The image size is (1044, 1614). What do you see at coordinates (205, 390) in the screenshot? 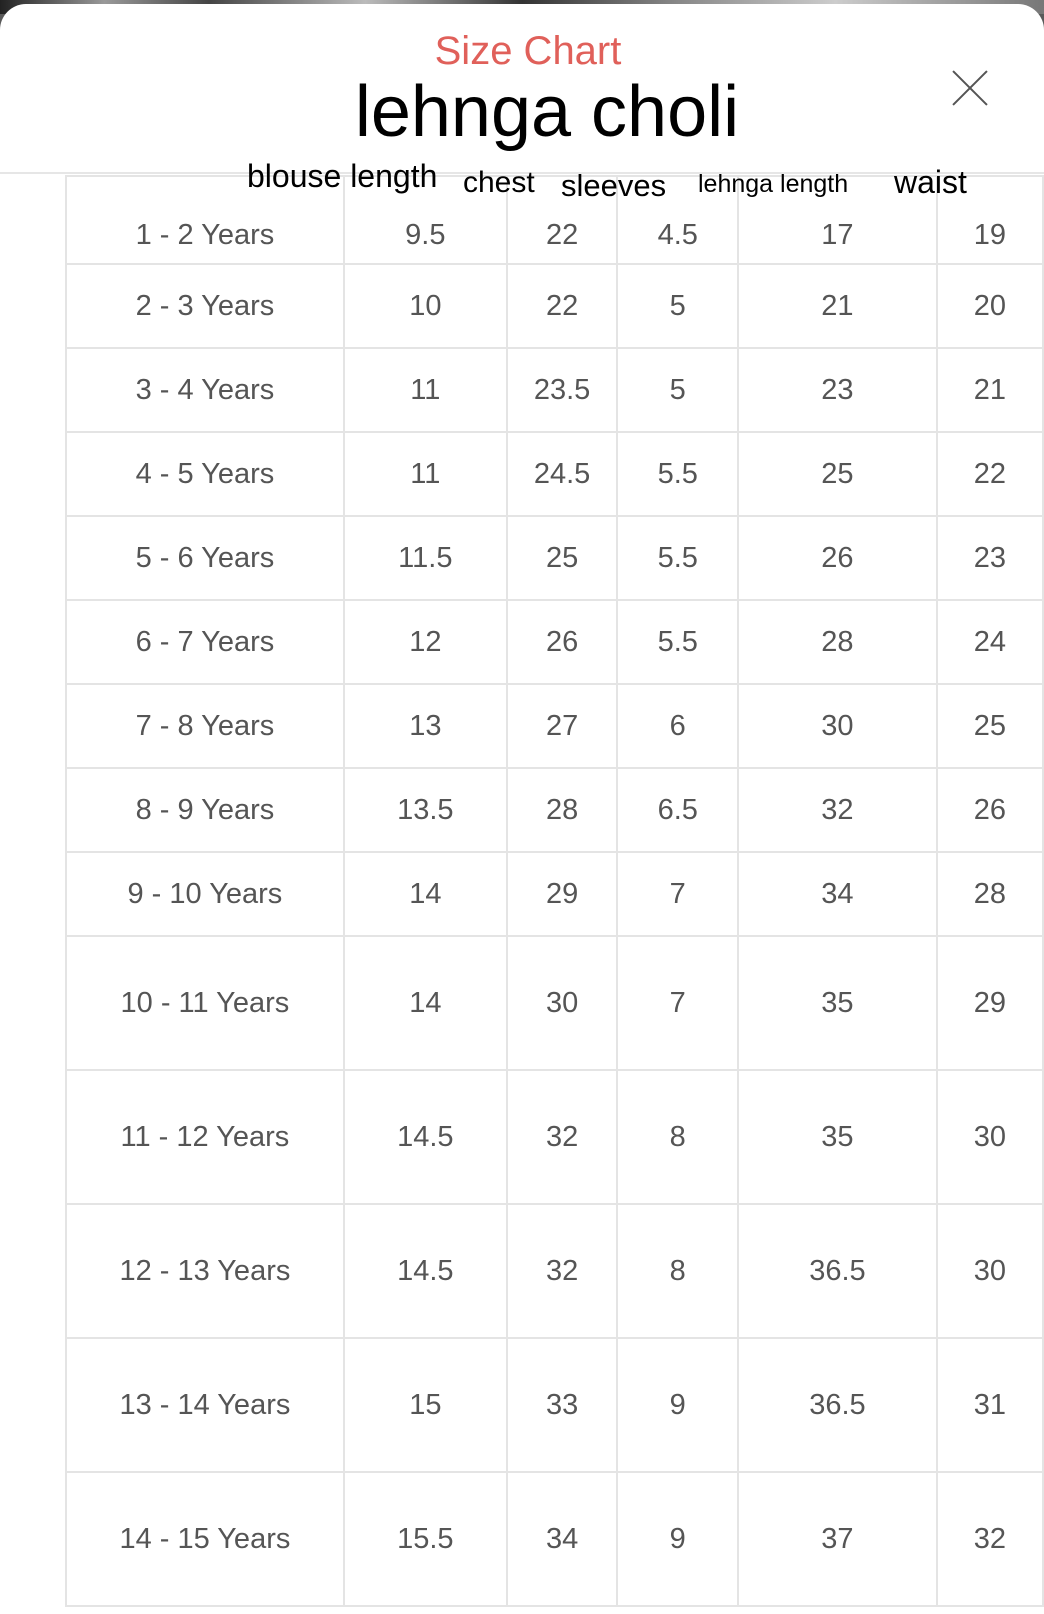
I see `age-cell: 3 - 4 Years` at bounding box center [205, 390].